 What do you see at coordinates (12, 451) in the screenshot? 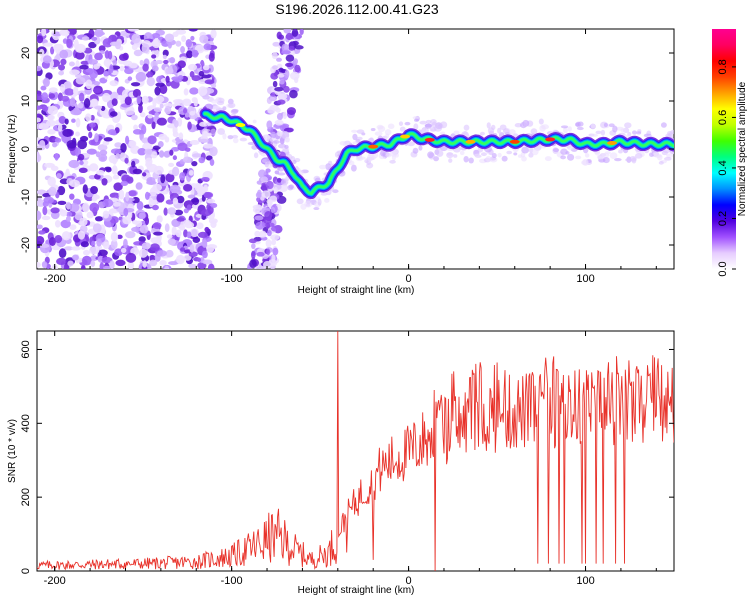
I see `snr-y-axis-title: SNR (10 * v/v)` at bounding box center [12, 451].